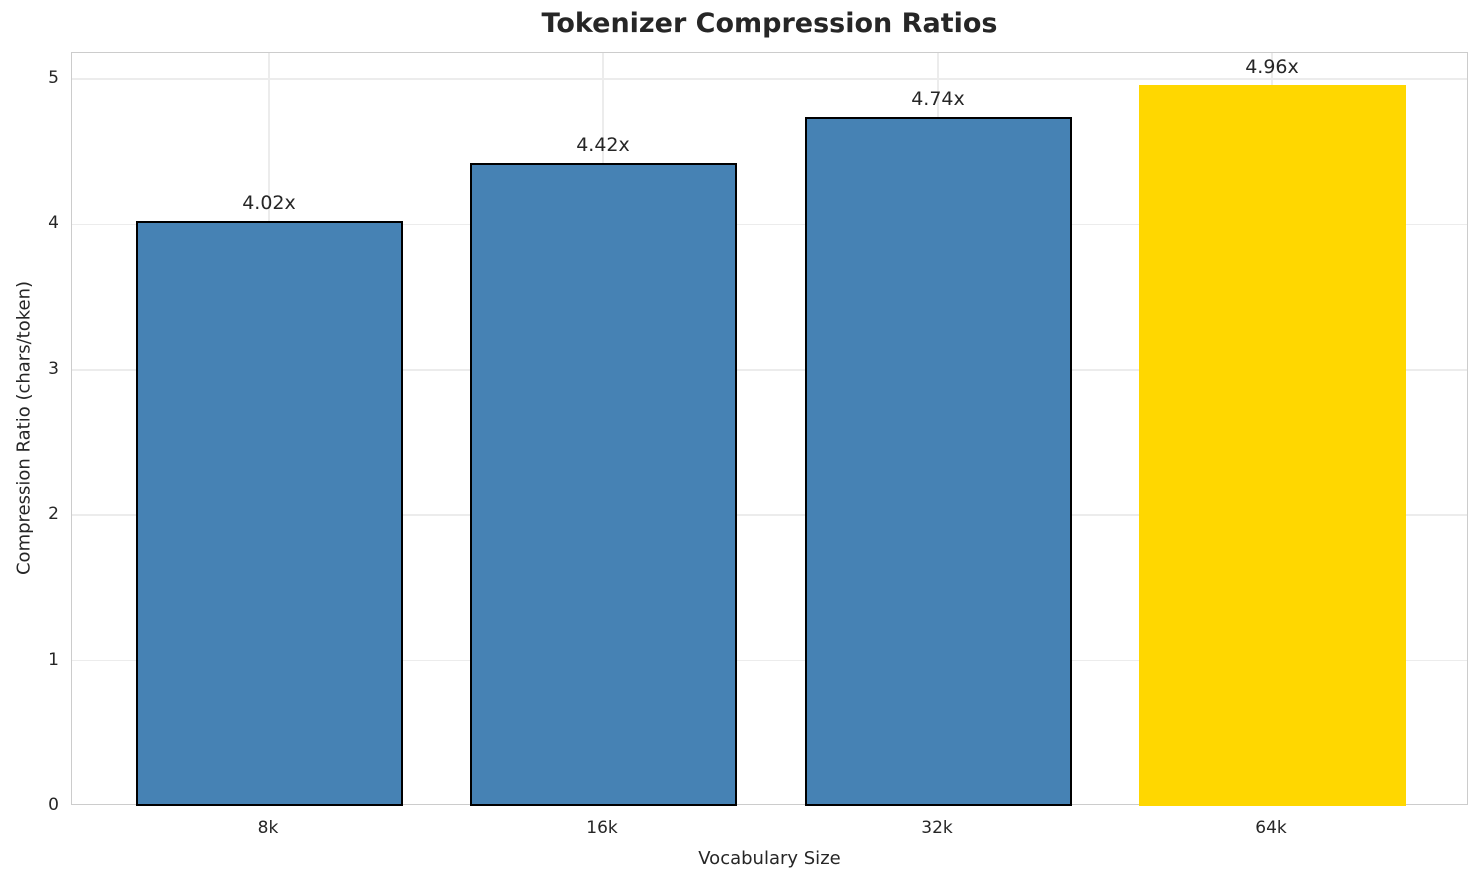 The height and width of the screenshot is (885, 1483). Describe the element at coordinates (603, 145) in the screenshot. I see `bar-value-label-16k: 4.42x` at that location.